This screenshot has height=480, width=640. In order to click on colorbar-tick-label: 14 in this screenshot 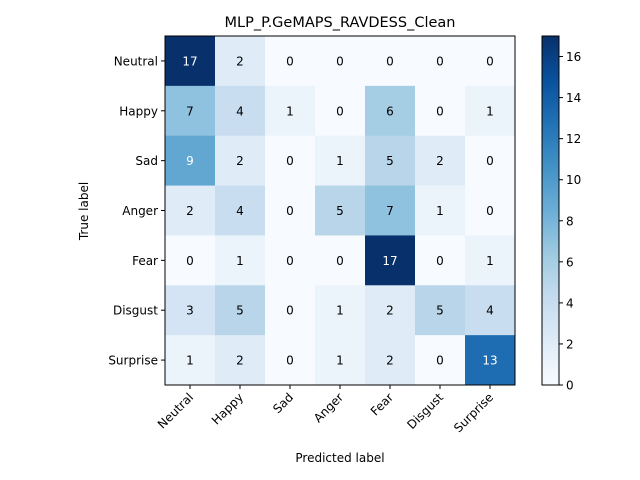, I will do `click(573, 98)`.